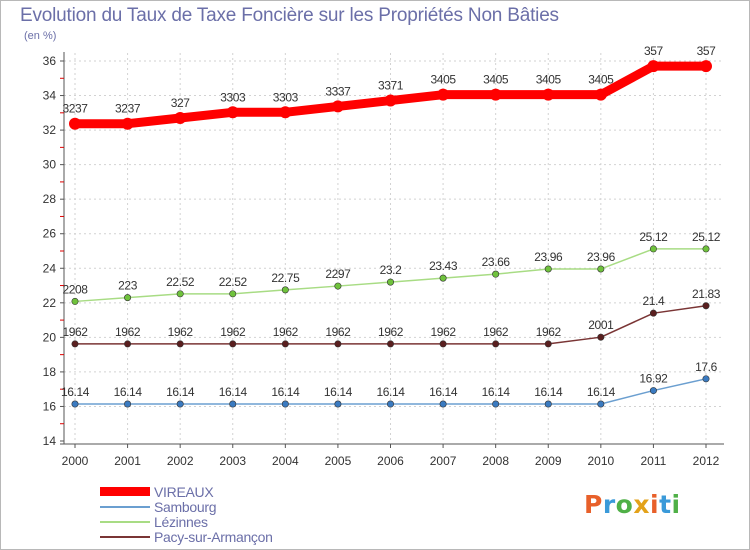  What do you see at coordinates (180, 294) in the screenshot?
I see `data-point-2-2002` at bounding box center [180, 294].